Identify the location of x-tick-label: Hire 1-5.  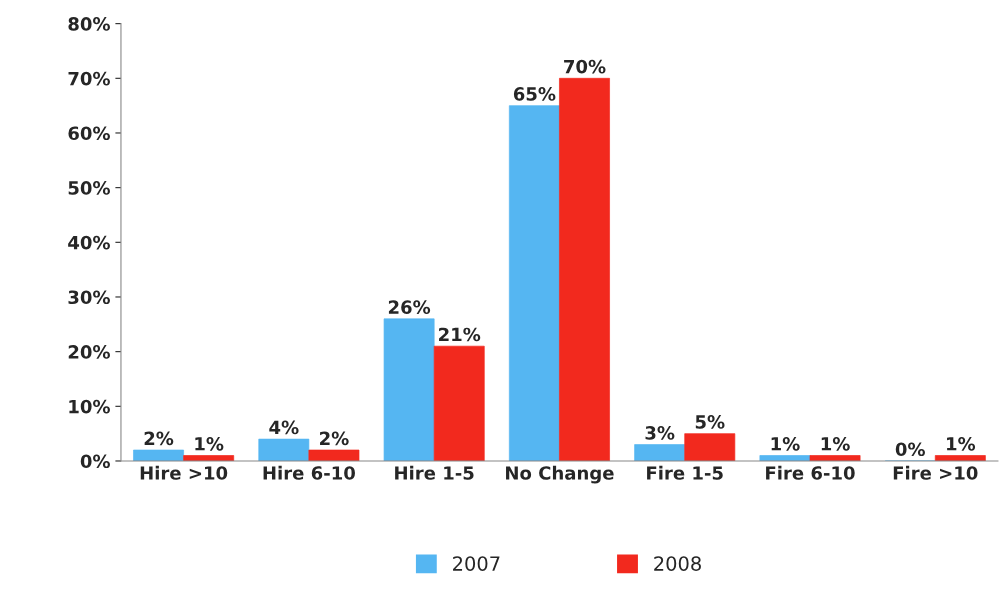
(434, 472).